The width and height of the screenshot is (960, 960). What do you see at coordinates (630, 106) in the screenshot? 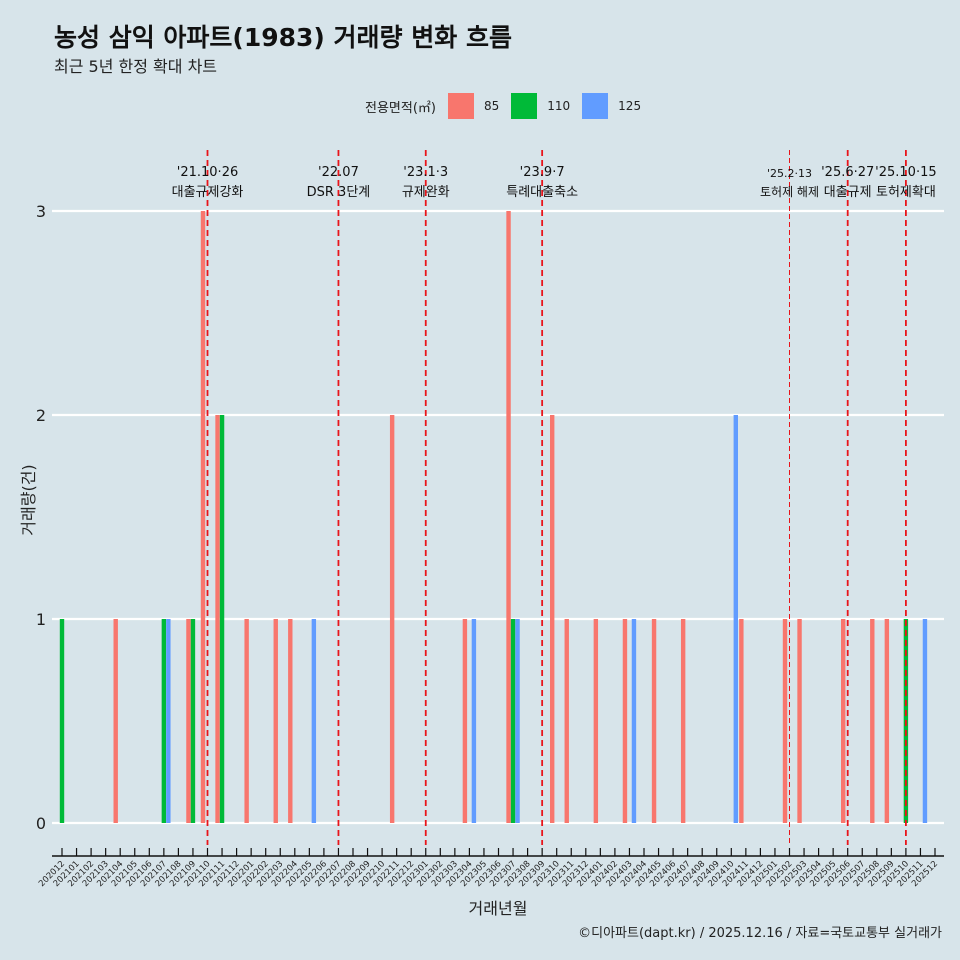
I see `legend-label-125: 125` at bounding box center [630, 106].